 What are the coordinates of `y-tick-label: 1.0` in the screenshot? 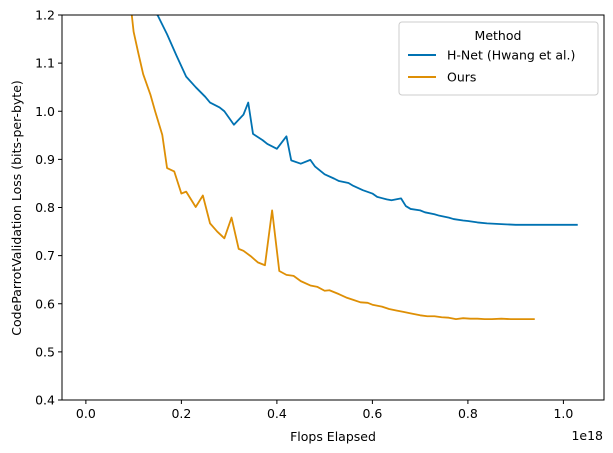 It's located at (45, 111).